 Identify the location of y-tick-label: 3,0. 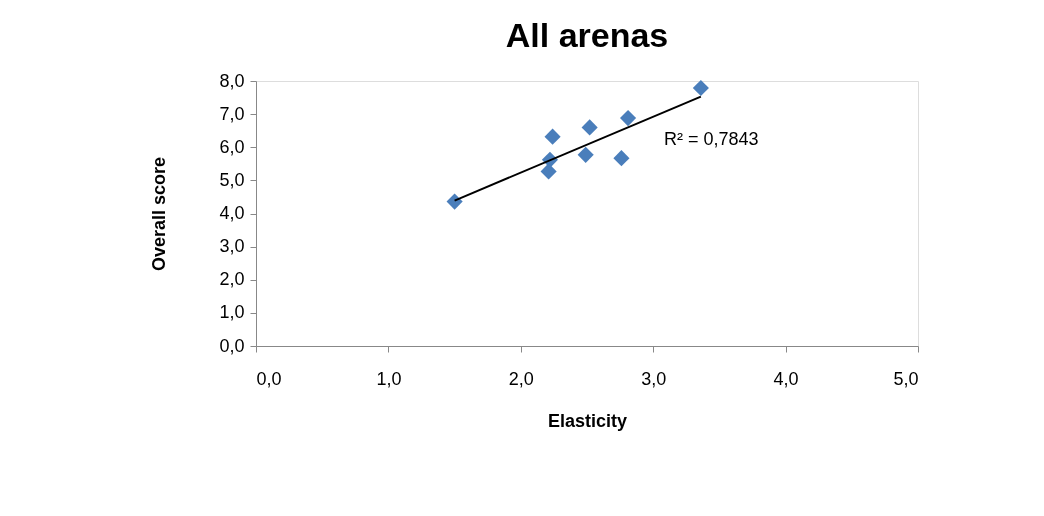
(232, 246).